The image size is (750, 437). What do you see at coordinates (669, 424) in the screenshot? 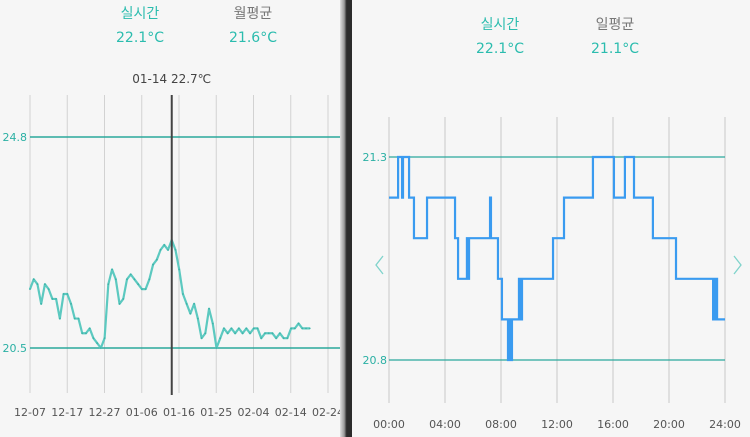
I see `x-tick-label: 20:00` at bounding box center [669, 424].